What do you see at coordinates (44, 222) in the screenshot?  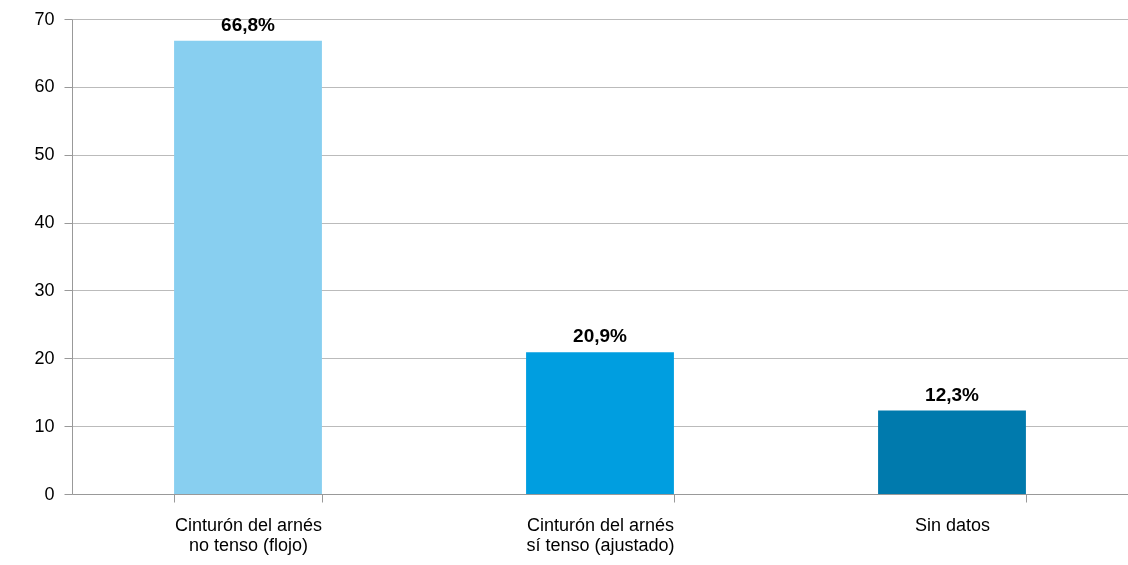 I see `y-tick-label: 40` at bounding box center [44, 222].